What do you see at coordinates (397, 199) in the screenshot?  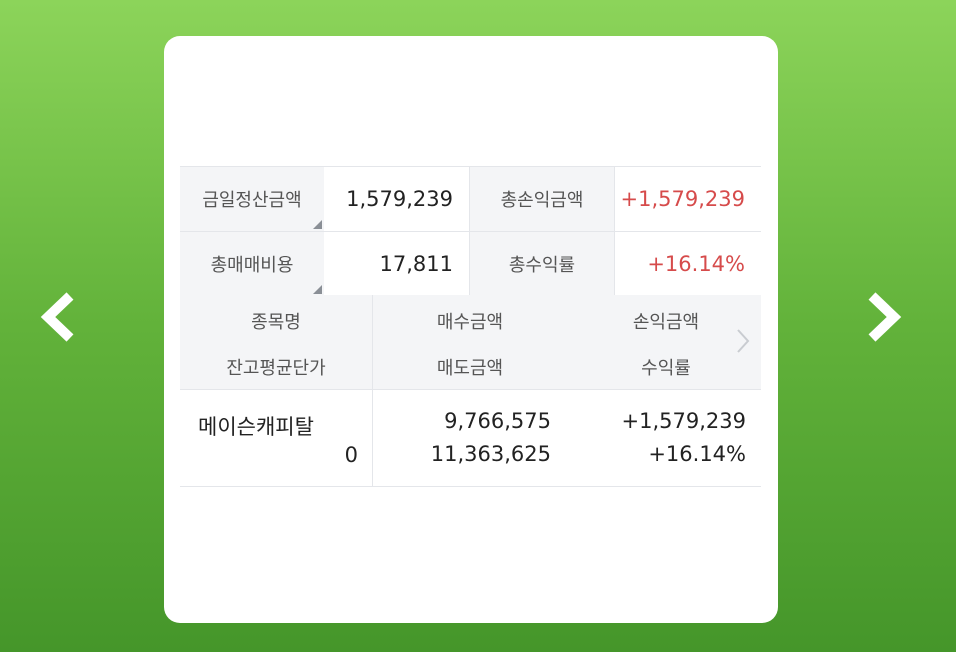 I see `settlement-amount-value: 1,579,239` at bounding box center [397, 199].